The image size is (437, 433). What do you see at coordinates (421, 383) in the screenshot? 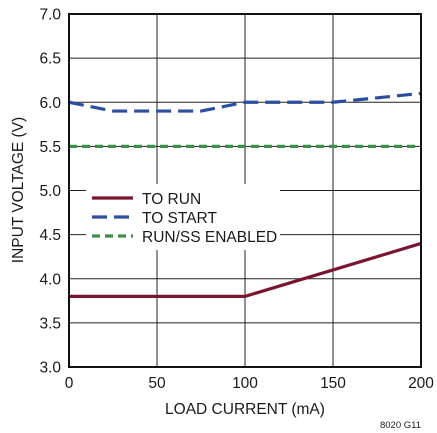
I see `x-tick-label: 200` at bounding box center [421, 383].